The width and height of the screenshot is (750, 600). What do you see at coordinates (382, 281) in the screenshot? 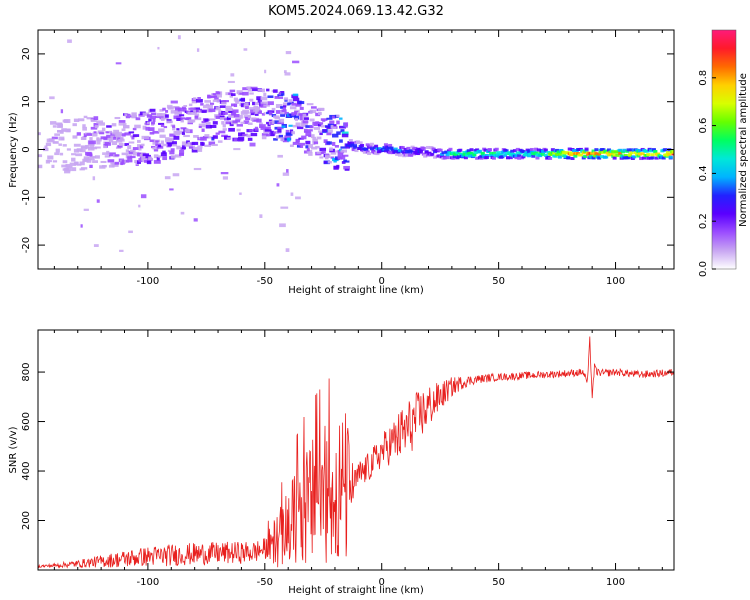
I see `spectrogram-xtick-label: 0` at bounding box center [382, 281].